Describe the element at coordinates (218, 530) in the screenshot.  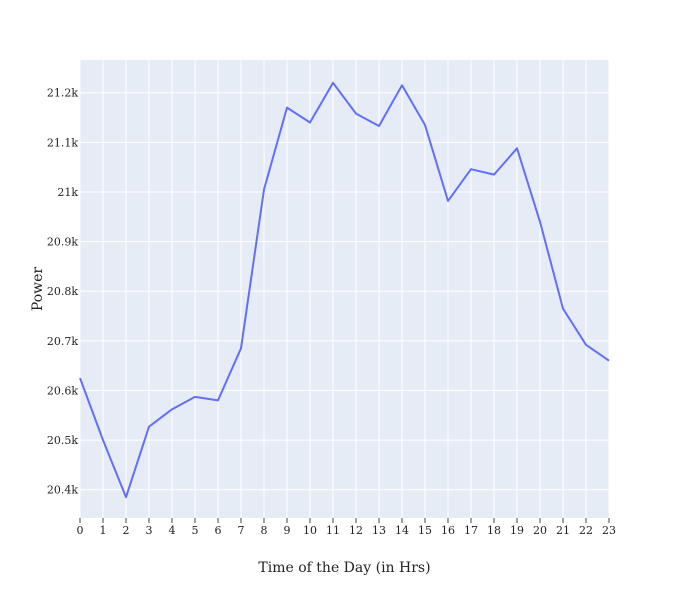
I see `x-tick-label: 6` at that location.